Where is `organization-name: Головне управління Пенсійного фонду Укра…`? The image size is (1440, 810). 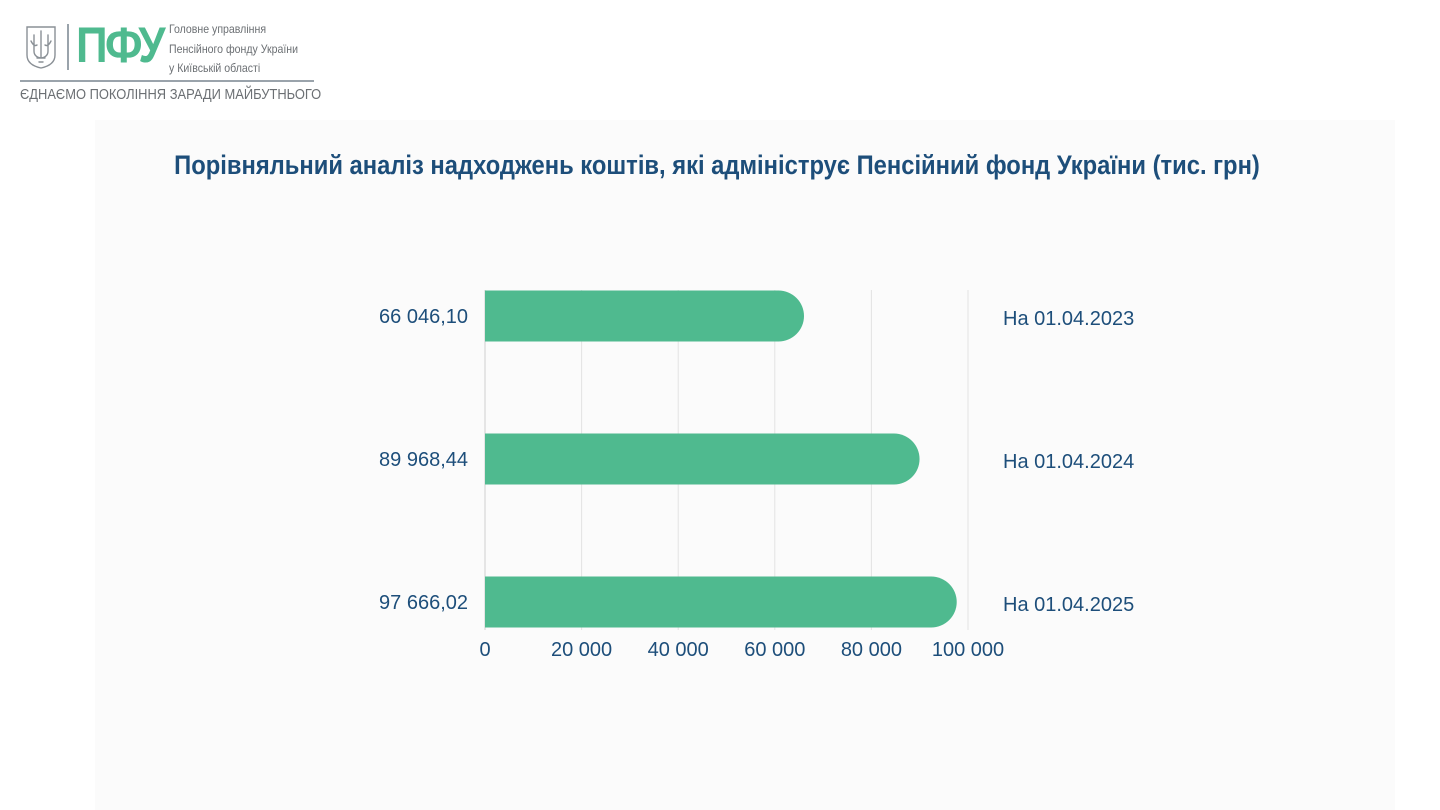
organization-name: Головне управління Пенсійного фонду Укра… is located at coordinates (233, 49).